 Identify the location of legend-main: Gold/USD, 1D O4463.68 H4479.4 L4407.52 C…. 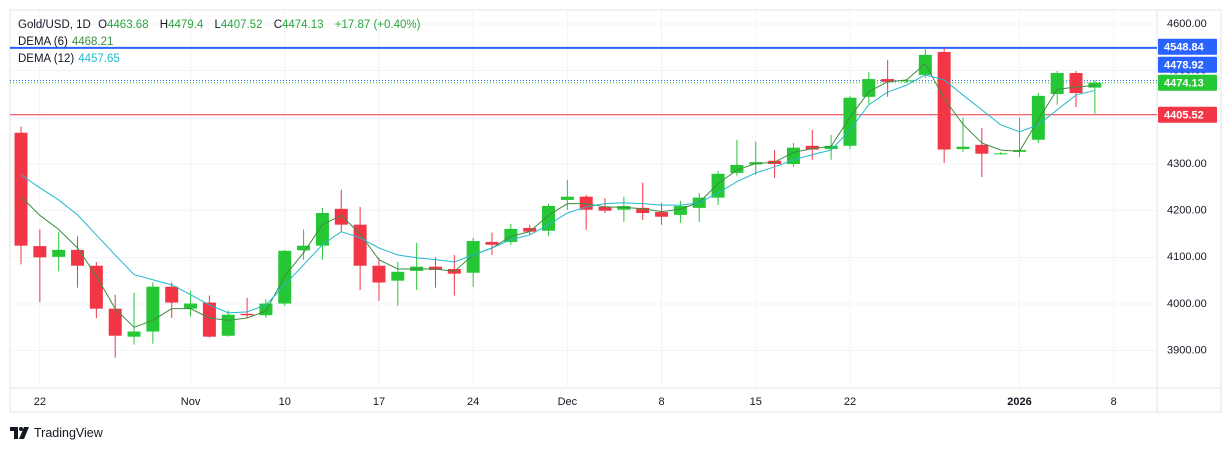
(221, 25).